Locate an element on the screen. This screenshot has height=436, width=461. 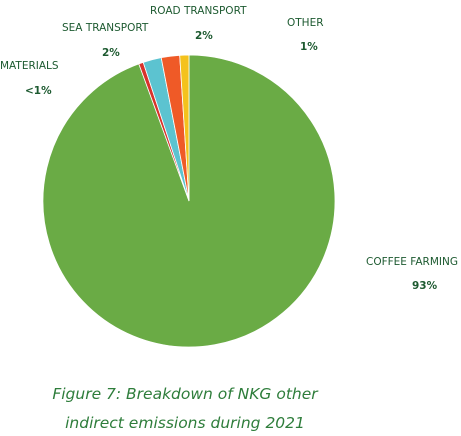
slice-label: ROAD TRANSPORT is located at coordinates (198, 11).